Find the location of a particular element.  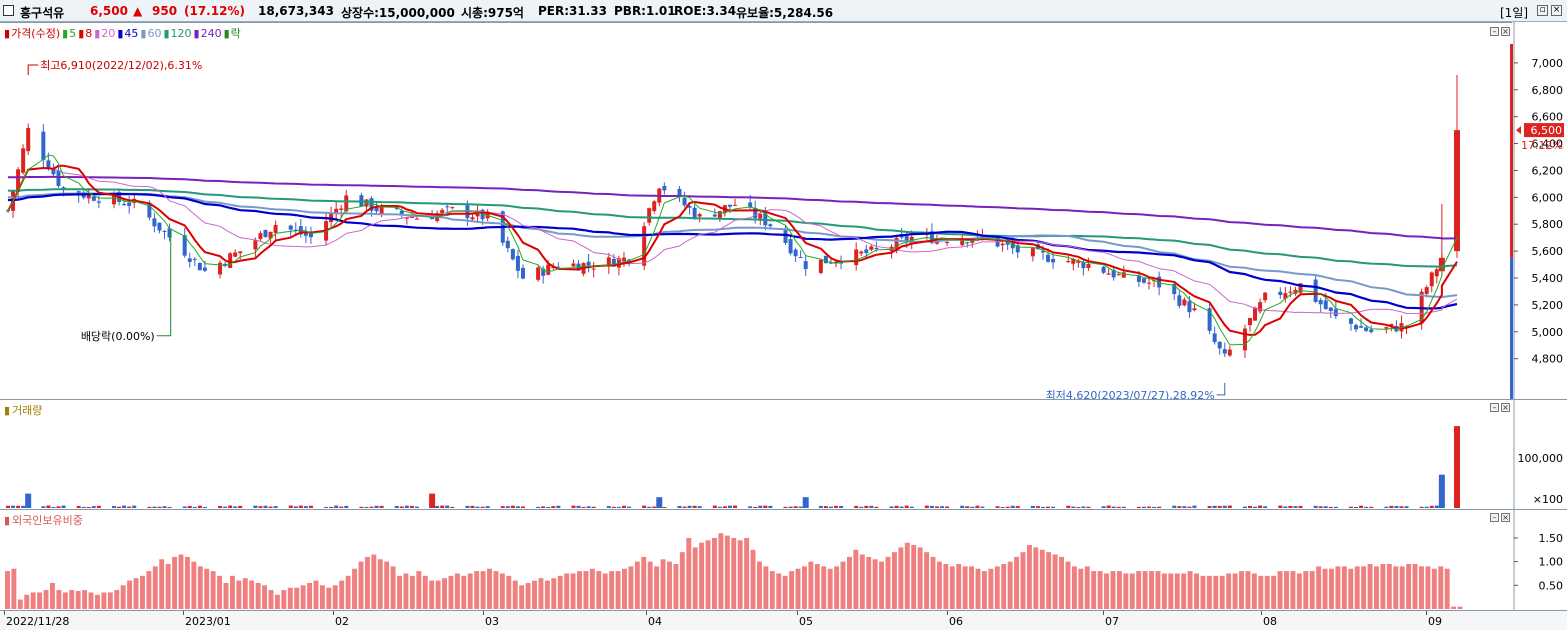

volume-pane-close-button: × is located at coordinates (1505, 407).